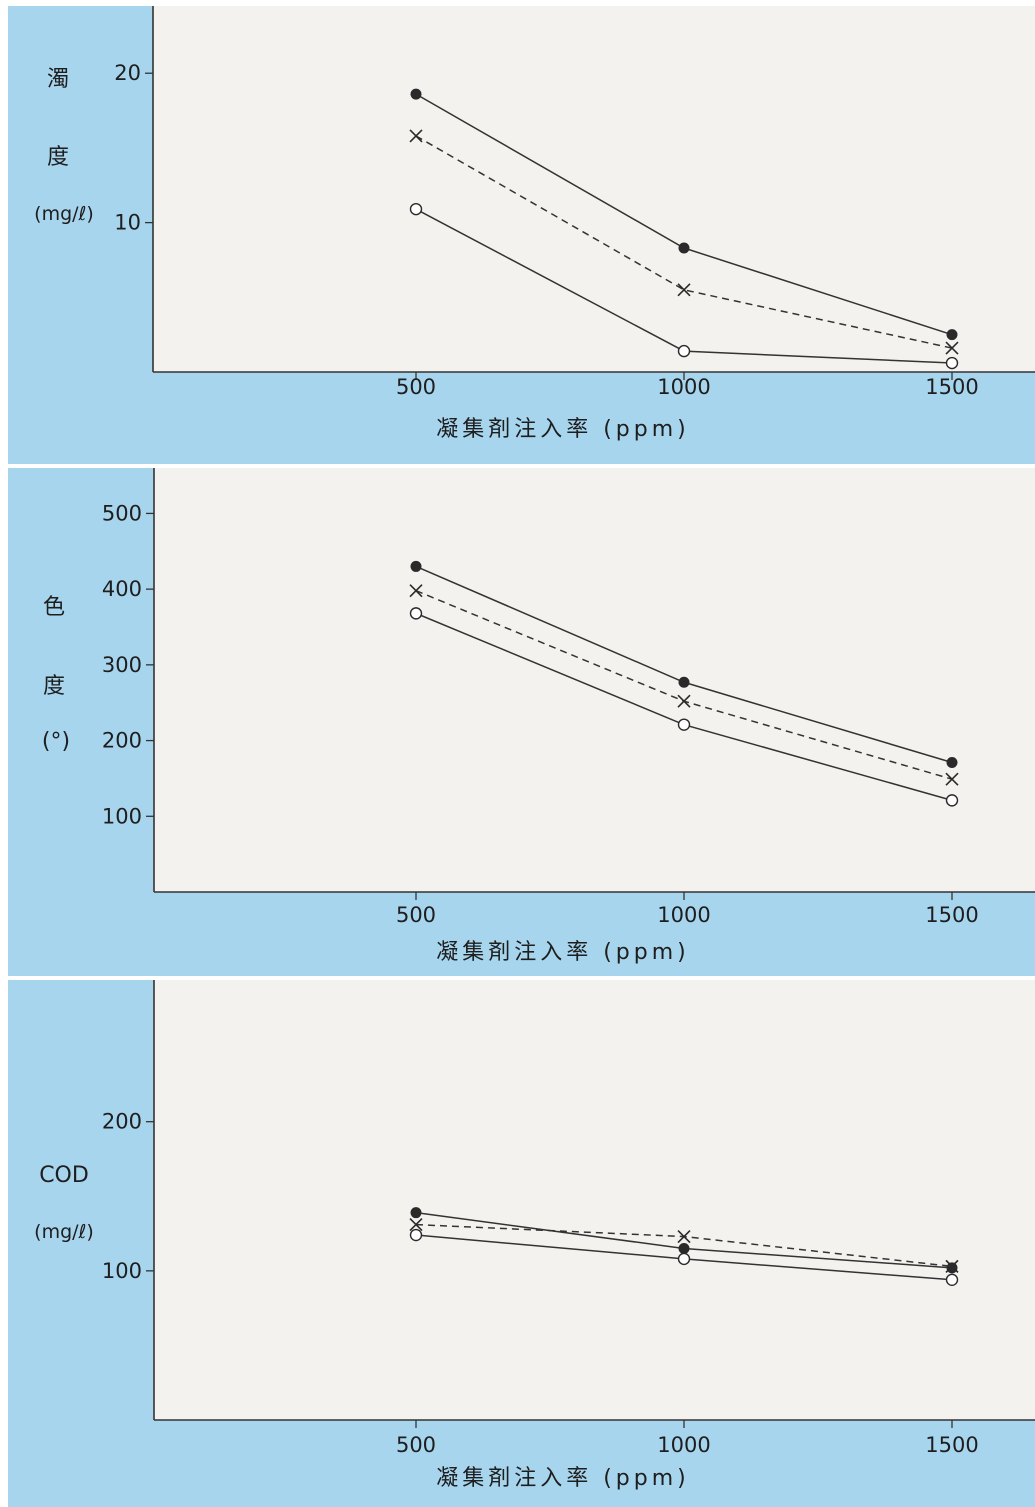 Image resolution: width=1035 pixels, height=1507 pixels. Describe the element at coordinates (122, 513) in the screenshot. I see `y-tick-label: 500` at that location.